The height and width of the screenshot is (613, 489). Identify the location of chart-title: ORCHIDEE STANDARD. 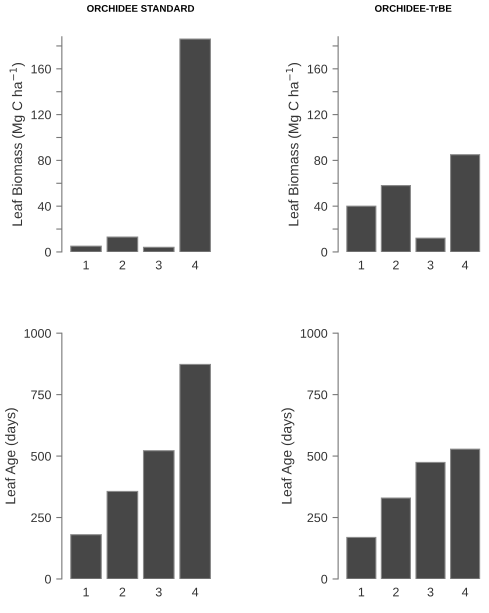
(140, 8).